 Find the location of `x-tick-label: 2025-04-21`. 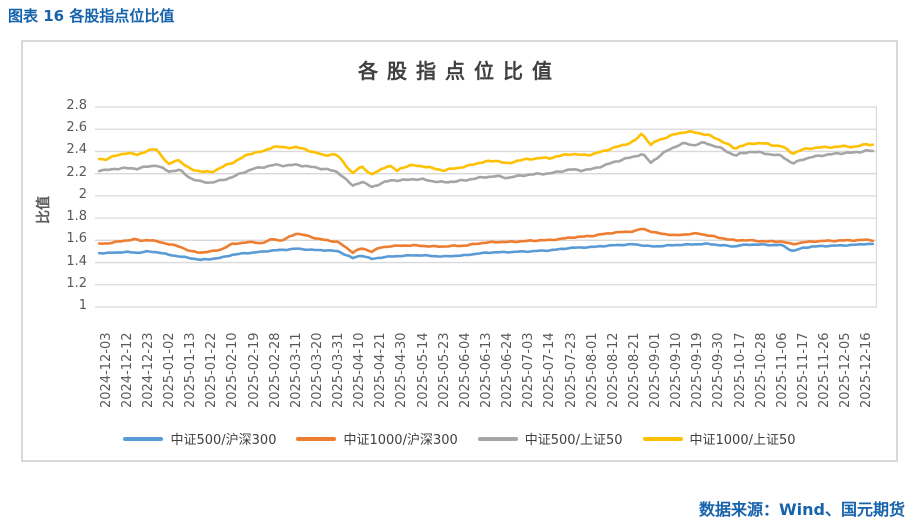

x-tick-label: 2025-04-21 is located at coordinates (381, 370).